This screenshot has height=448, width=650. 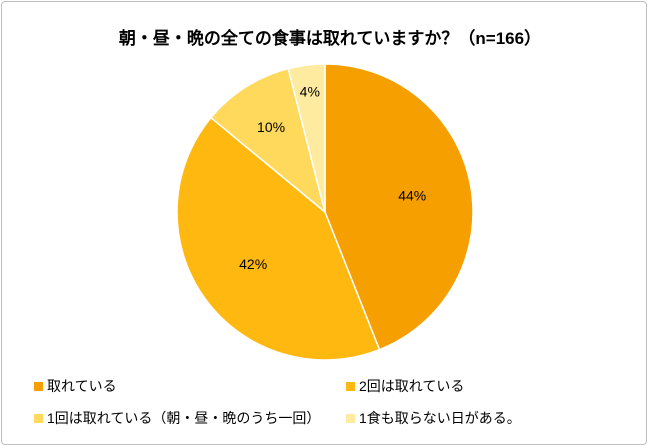 What do you see at coordinates (184, 418) in the screenshot?
I see `legend-label: 1回は取れている（朝・昼・晩のうち一回）` at bounding box center [184, 418].